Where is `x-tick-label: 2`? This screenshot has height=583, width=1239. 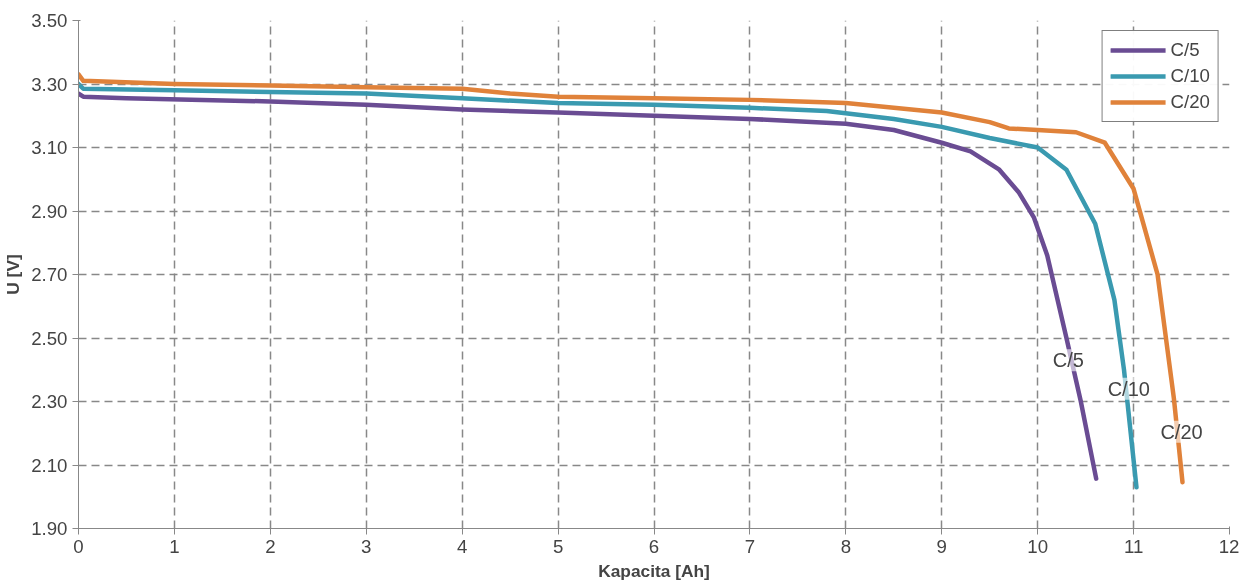
x-tick-label: 2 is located at coordinates (270, 546).